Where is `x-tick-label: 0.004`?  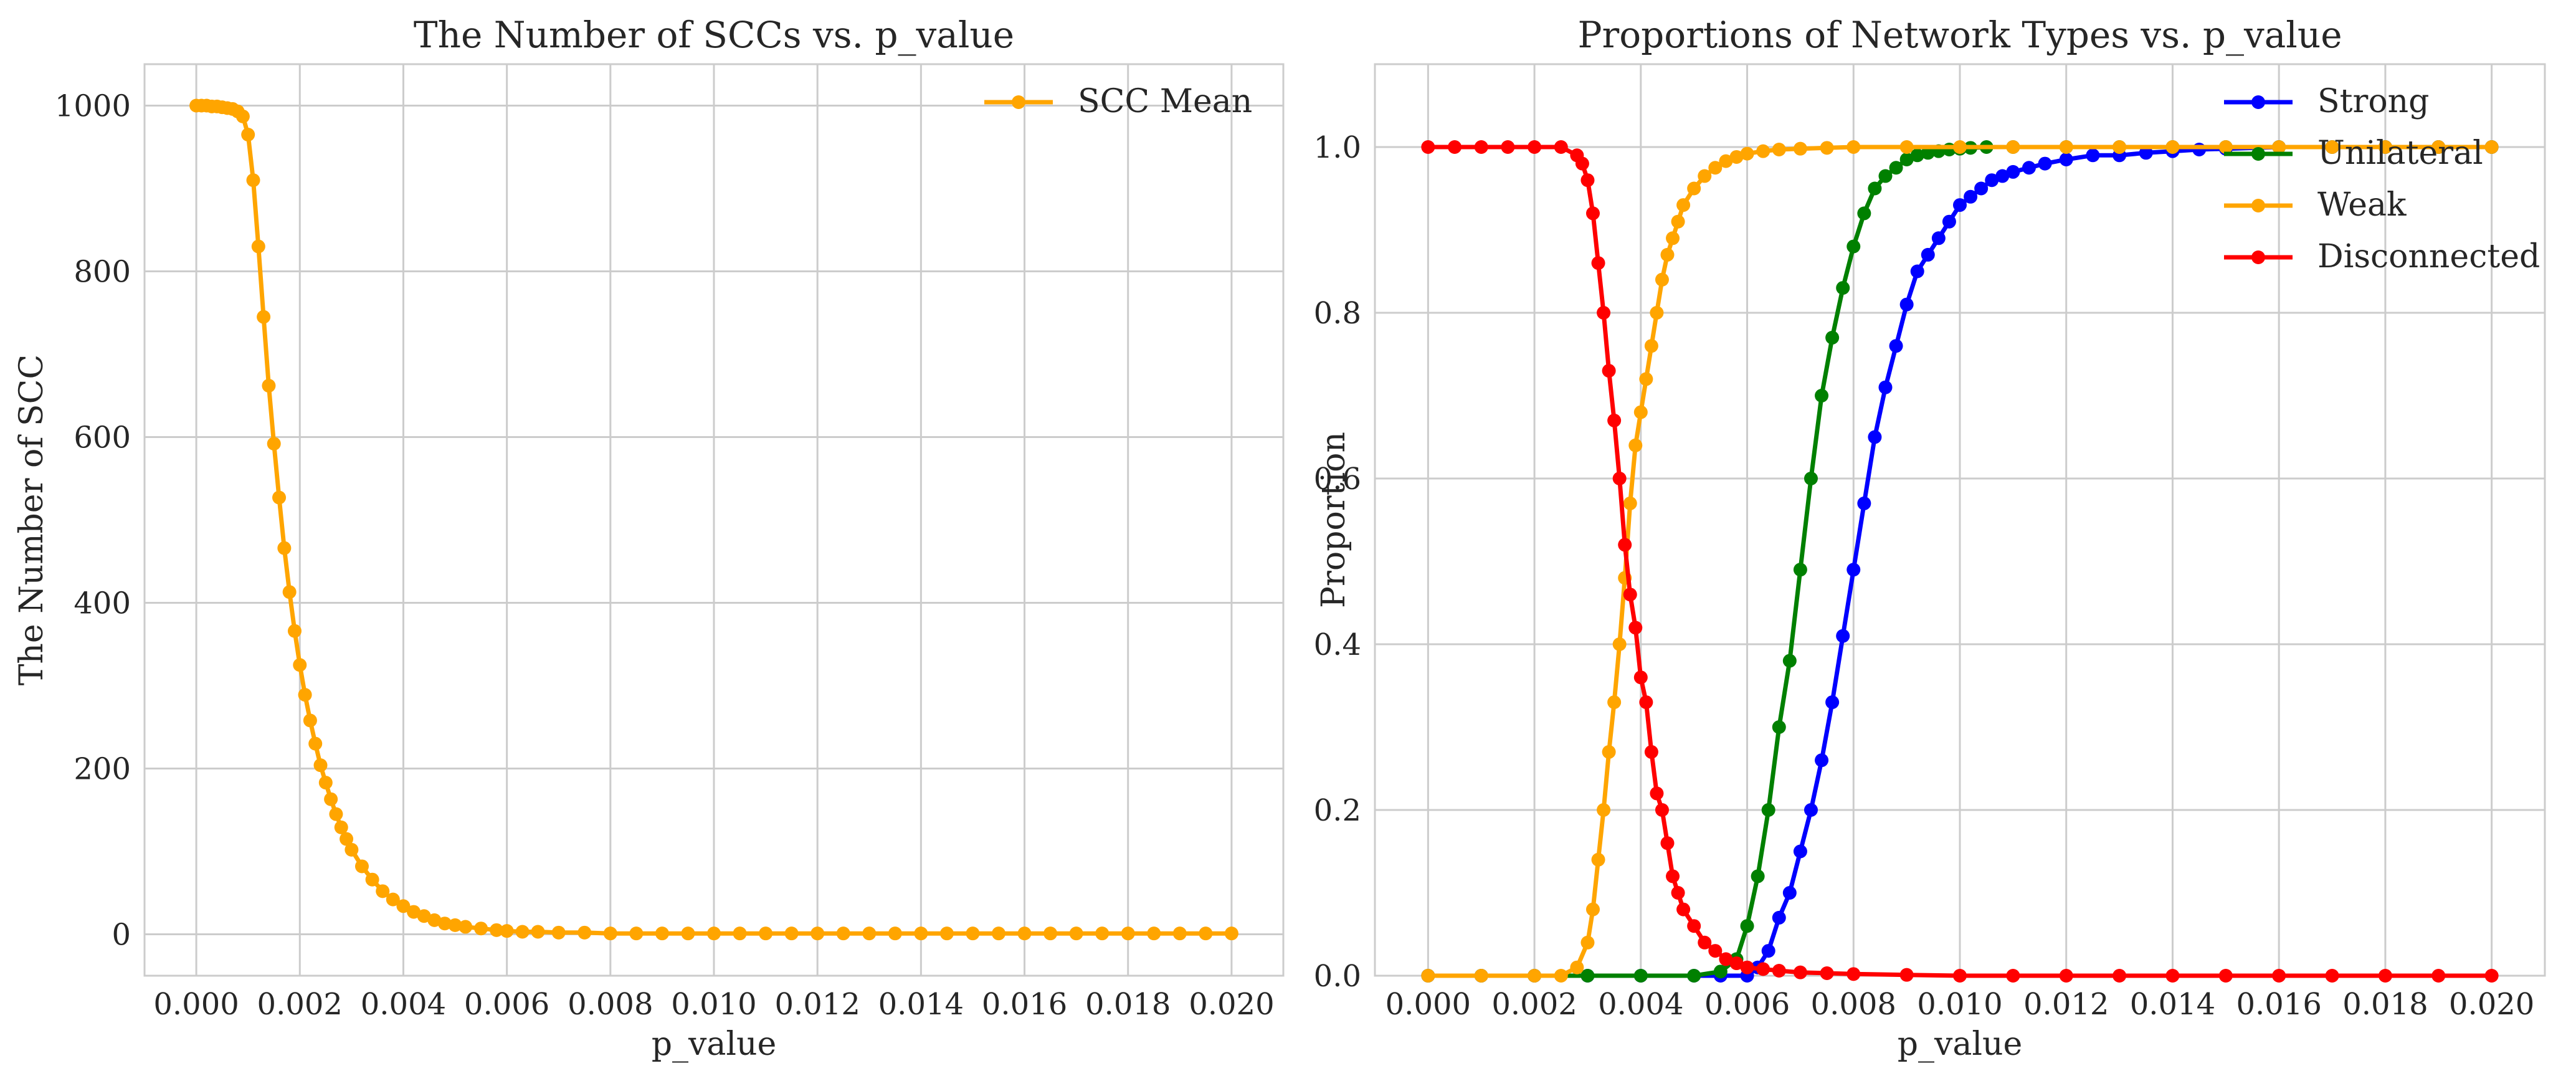 x-tick-label: 0.004 is located at coordinates (1640, 1004).